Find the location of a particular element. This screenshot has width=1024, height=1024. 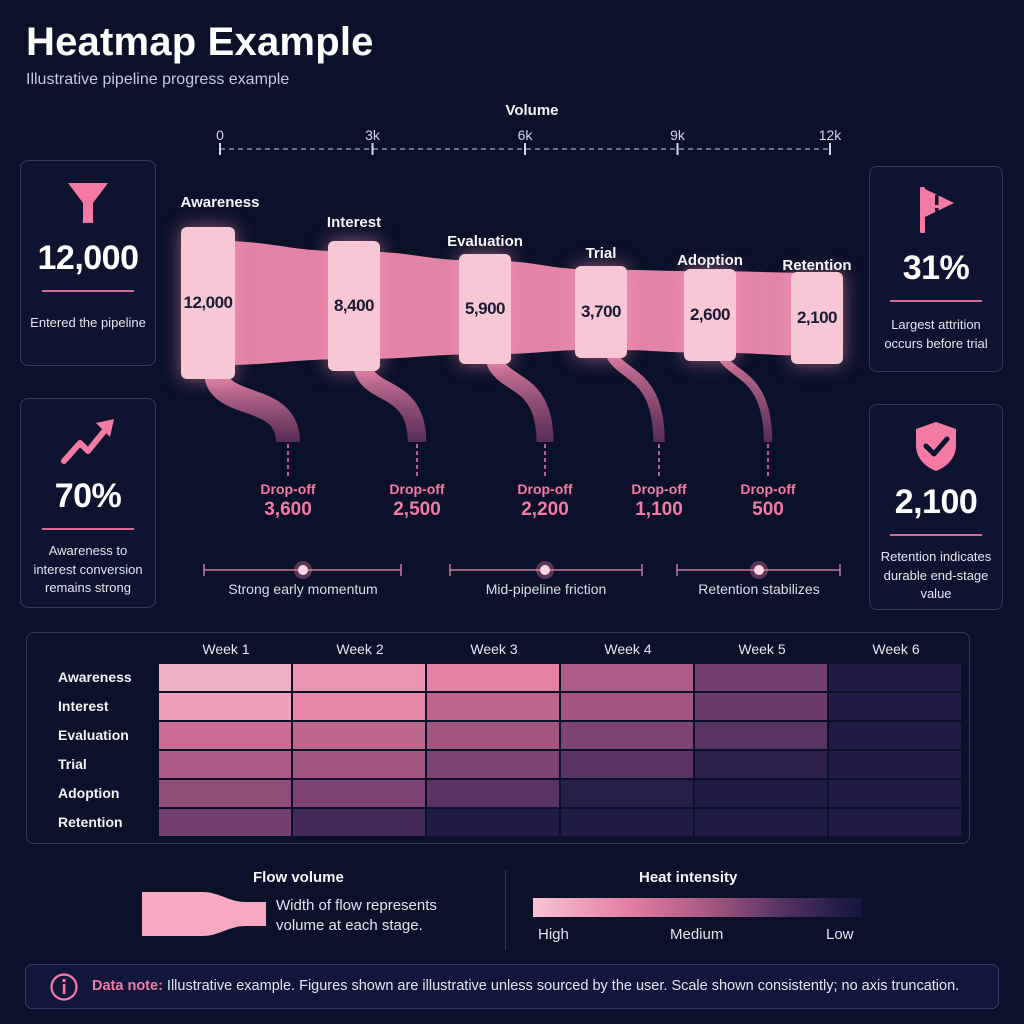

stage-name: Interest is located at coordinates (354, 222).